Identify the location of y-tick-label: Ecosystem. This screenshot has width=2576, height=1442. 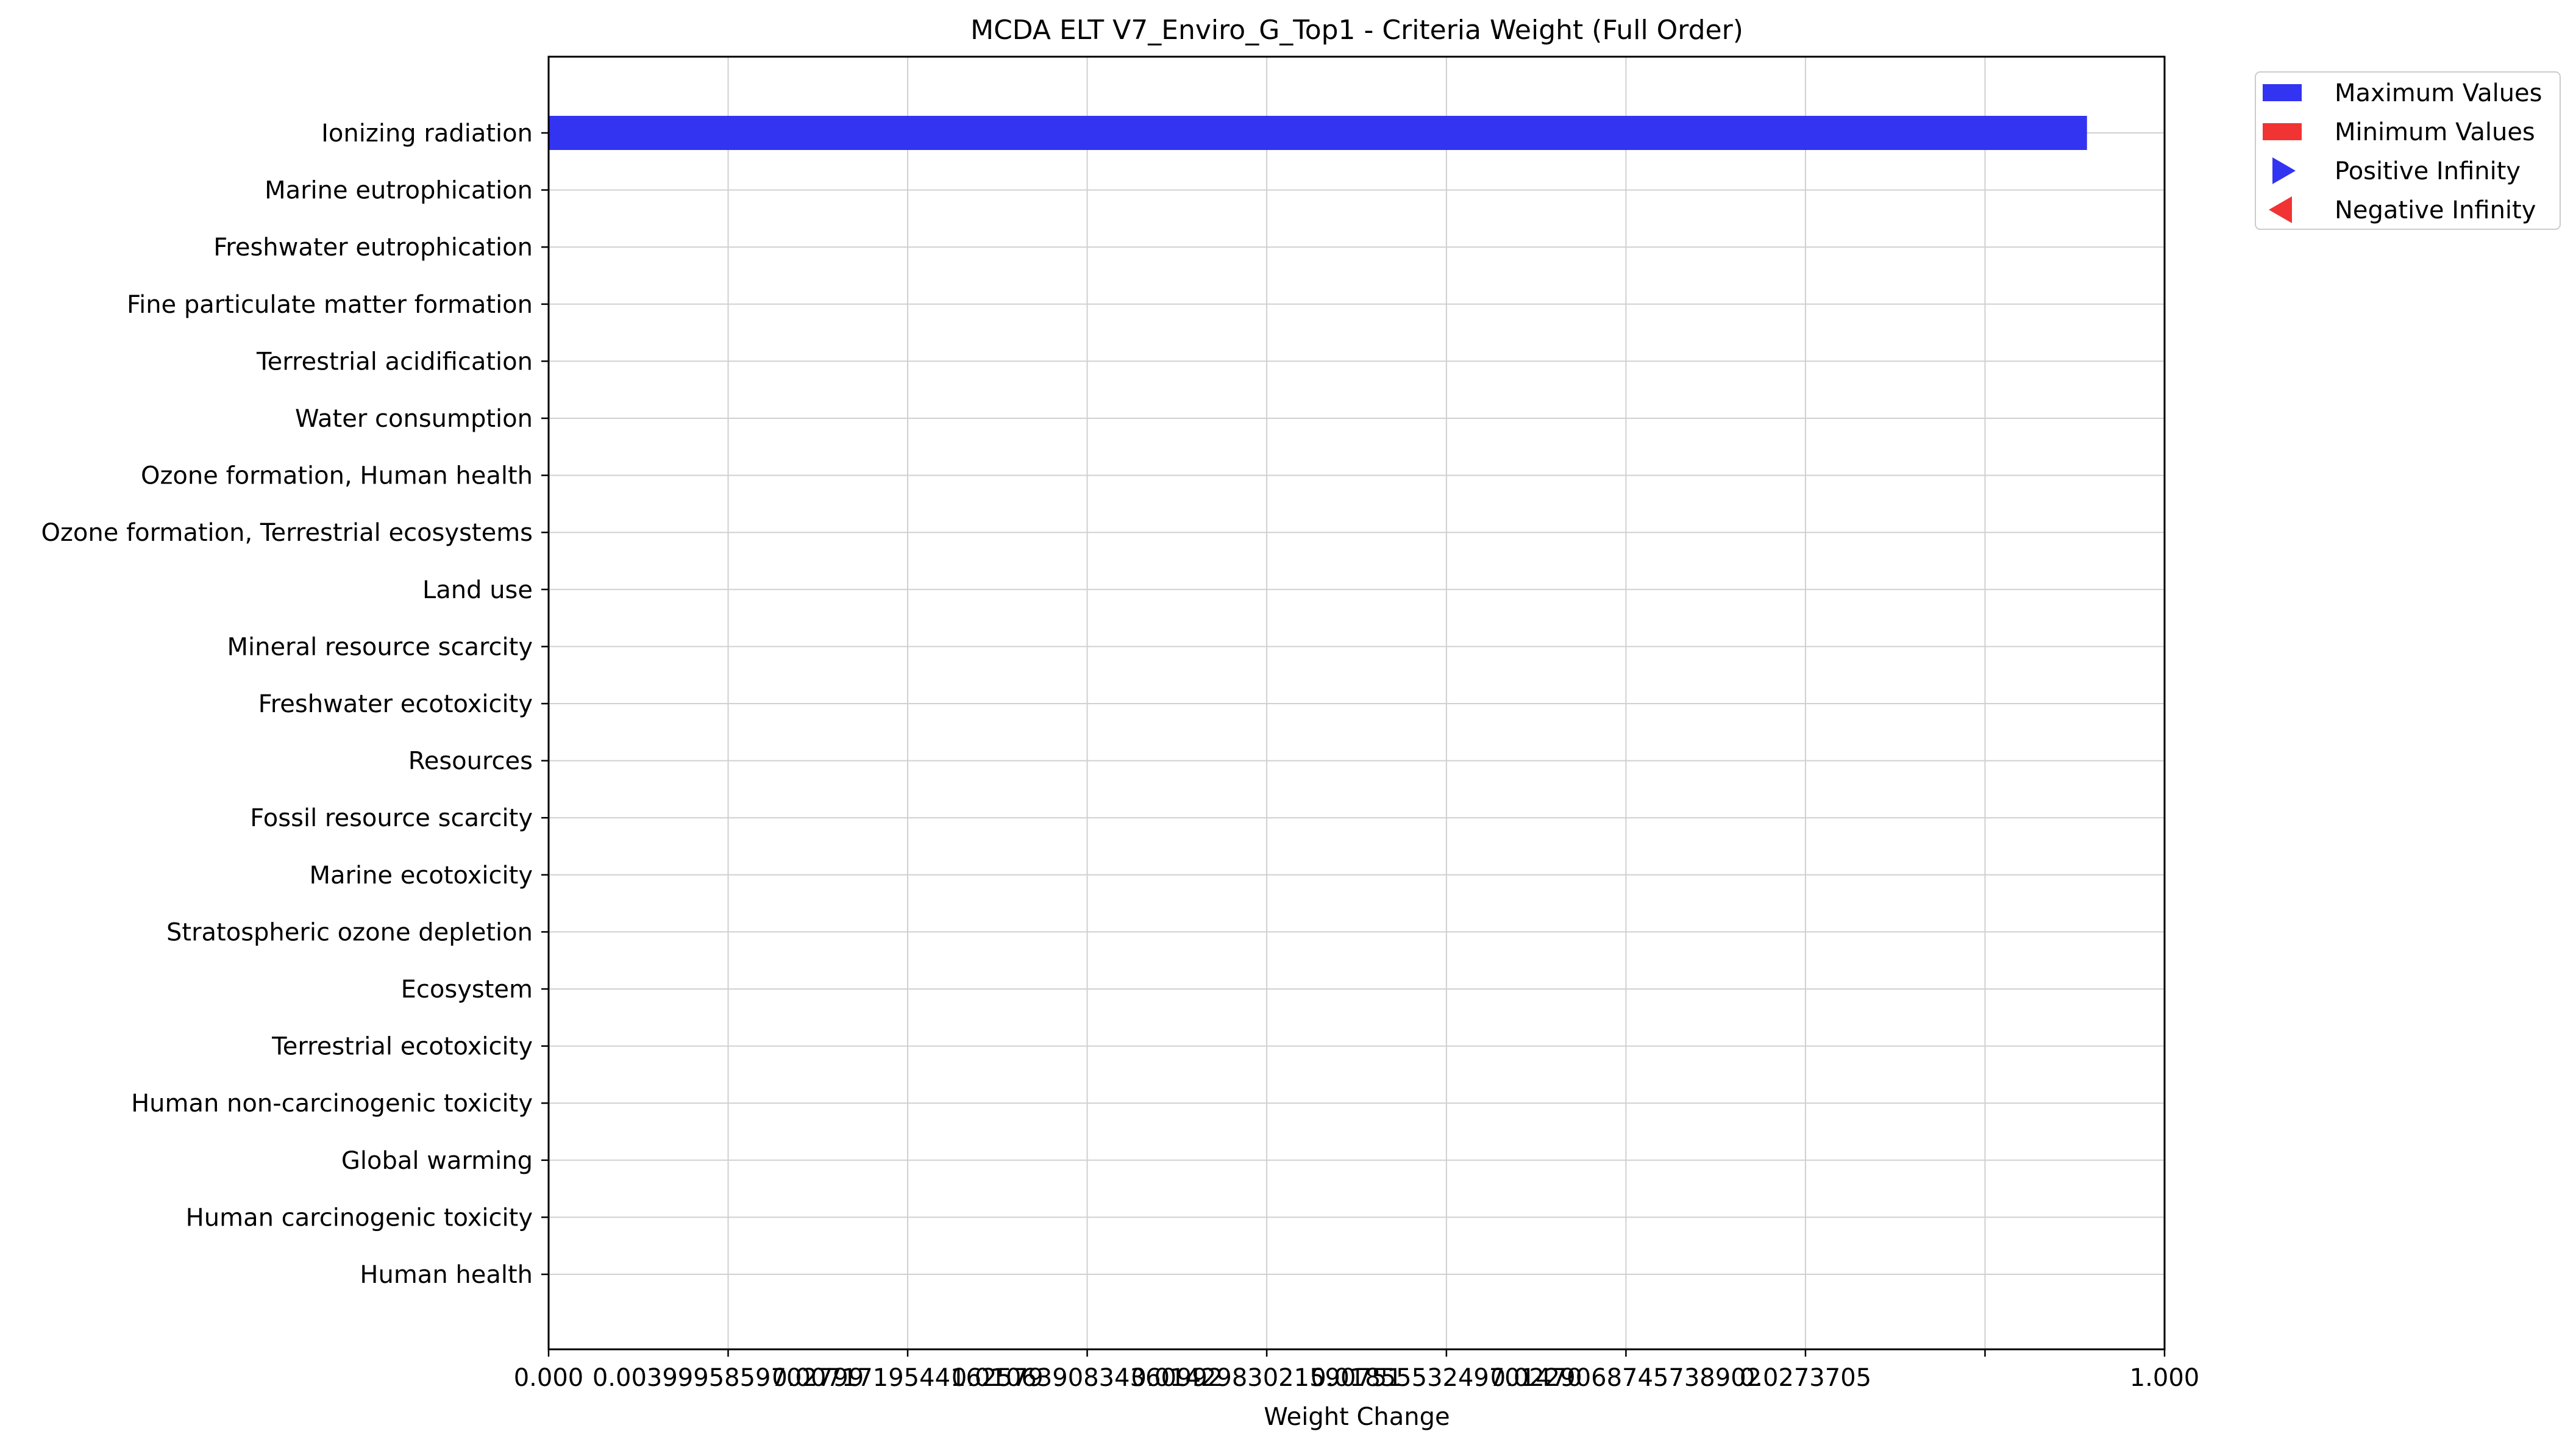
(467, 990).